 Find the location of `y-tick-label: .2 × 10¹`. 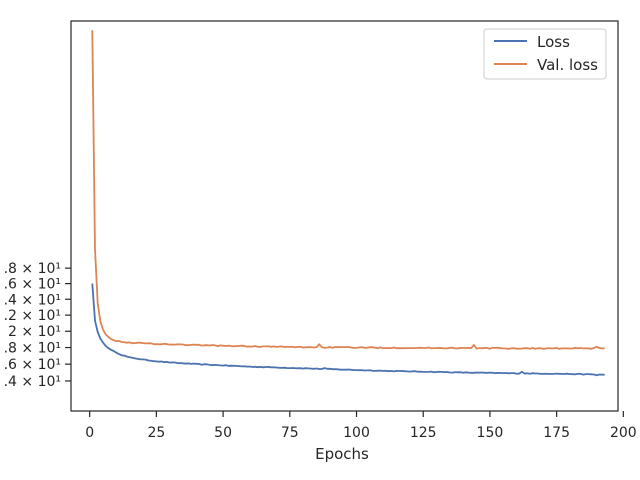

y-tick-label: .2 × 10¹ is located at coordinates (32, 316).